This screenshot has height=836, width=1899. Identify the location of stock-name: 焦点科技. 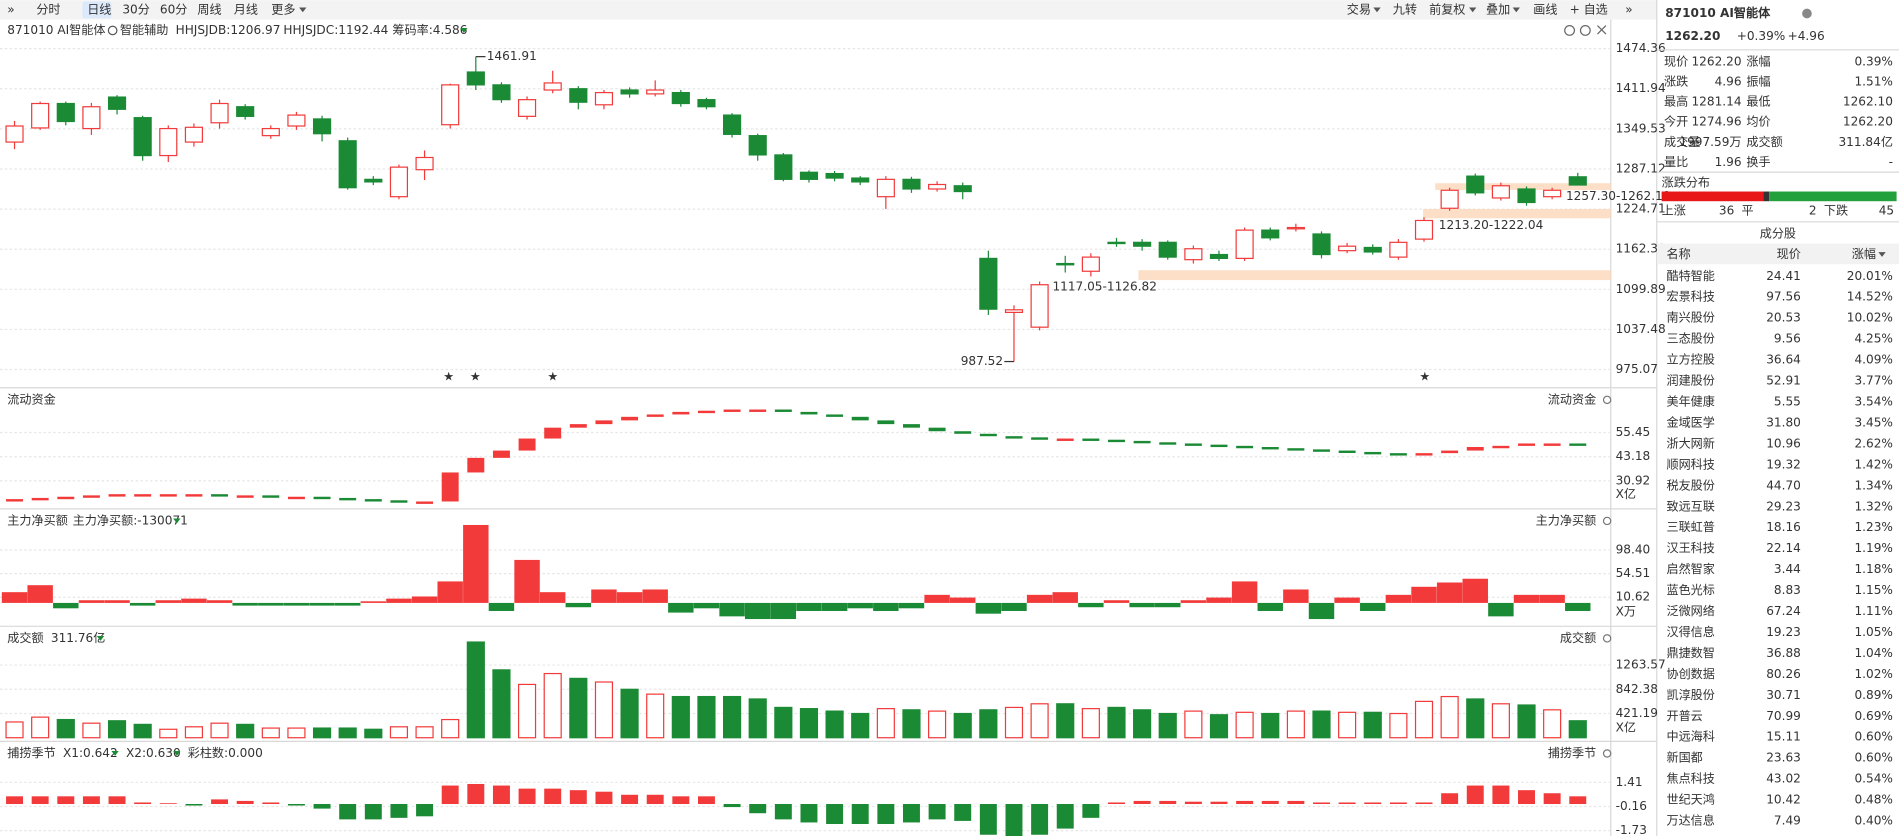
(1690, 779).